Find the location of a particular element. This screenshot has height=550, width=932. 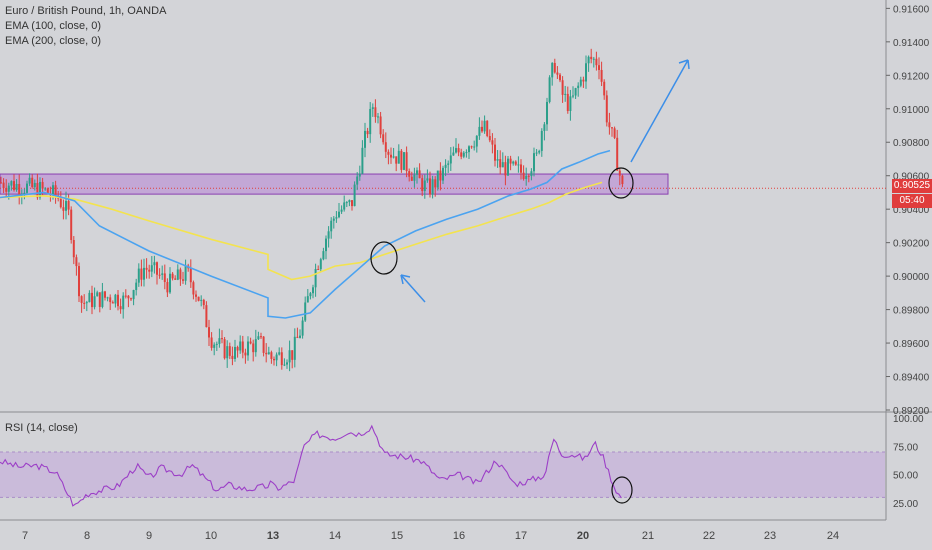

rsi-tick-label: 75.00 is located at coordinates (905, 447).